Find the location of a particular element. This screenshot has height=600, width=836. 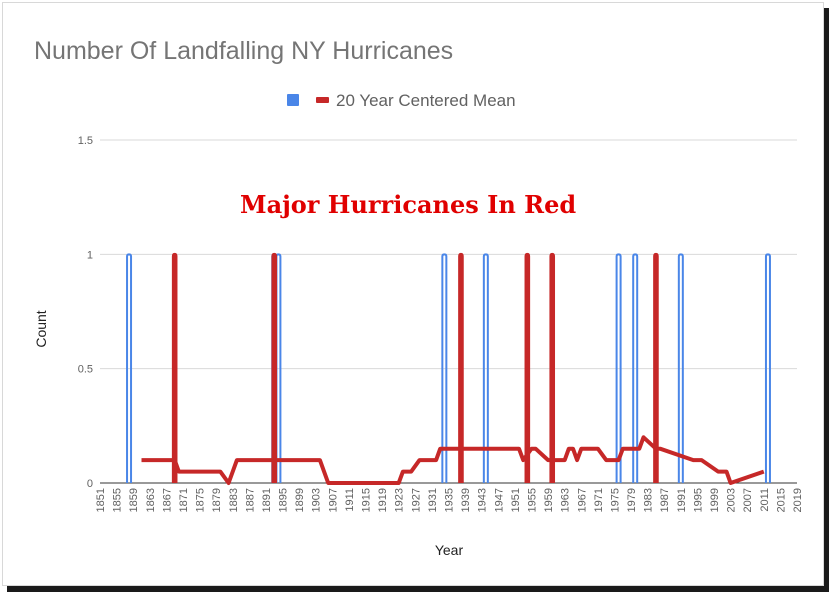

x-tick-label: 2019 is located at coordinates (798, 500).